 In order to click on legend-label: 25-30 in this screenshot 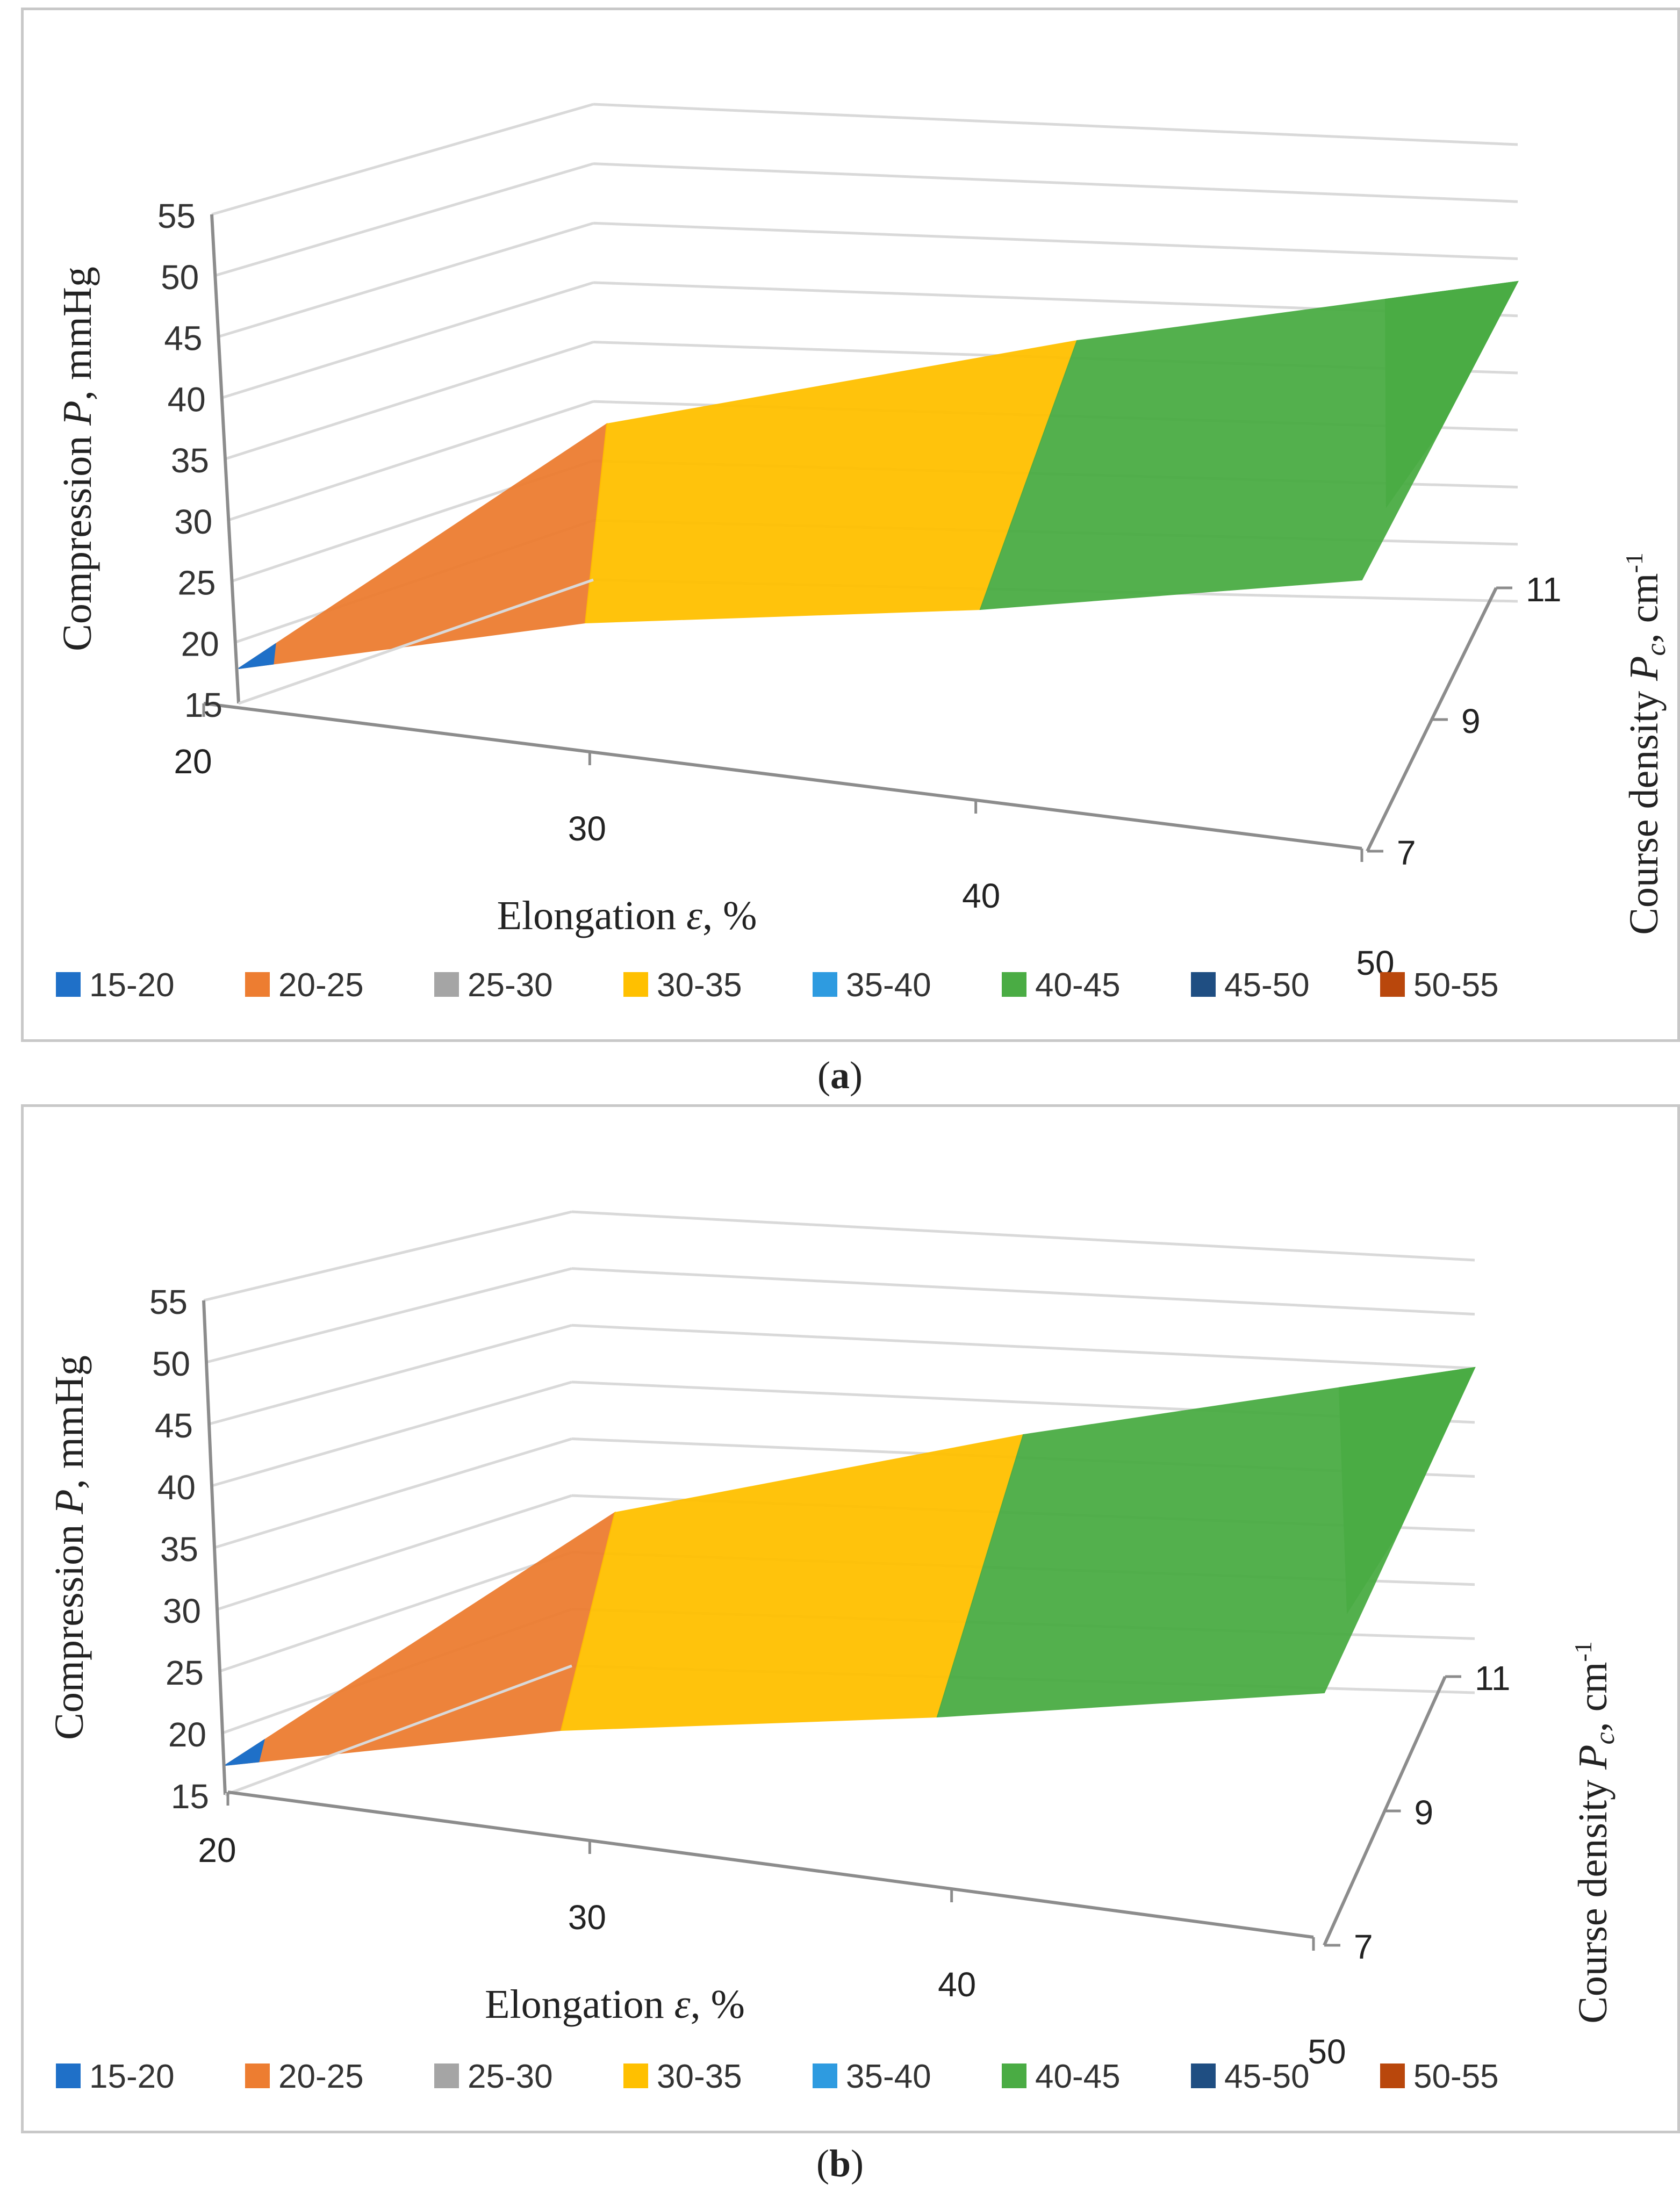, I will do `click(511, 985)`.